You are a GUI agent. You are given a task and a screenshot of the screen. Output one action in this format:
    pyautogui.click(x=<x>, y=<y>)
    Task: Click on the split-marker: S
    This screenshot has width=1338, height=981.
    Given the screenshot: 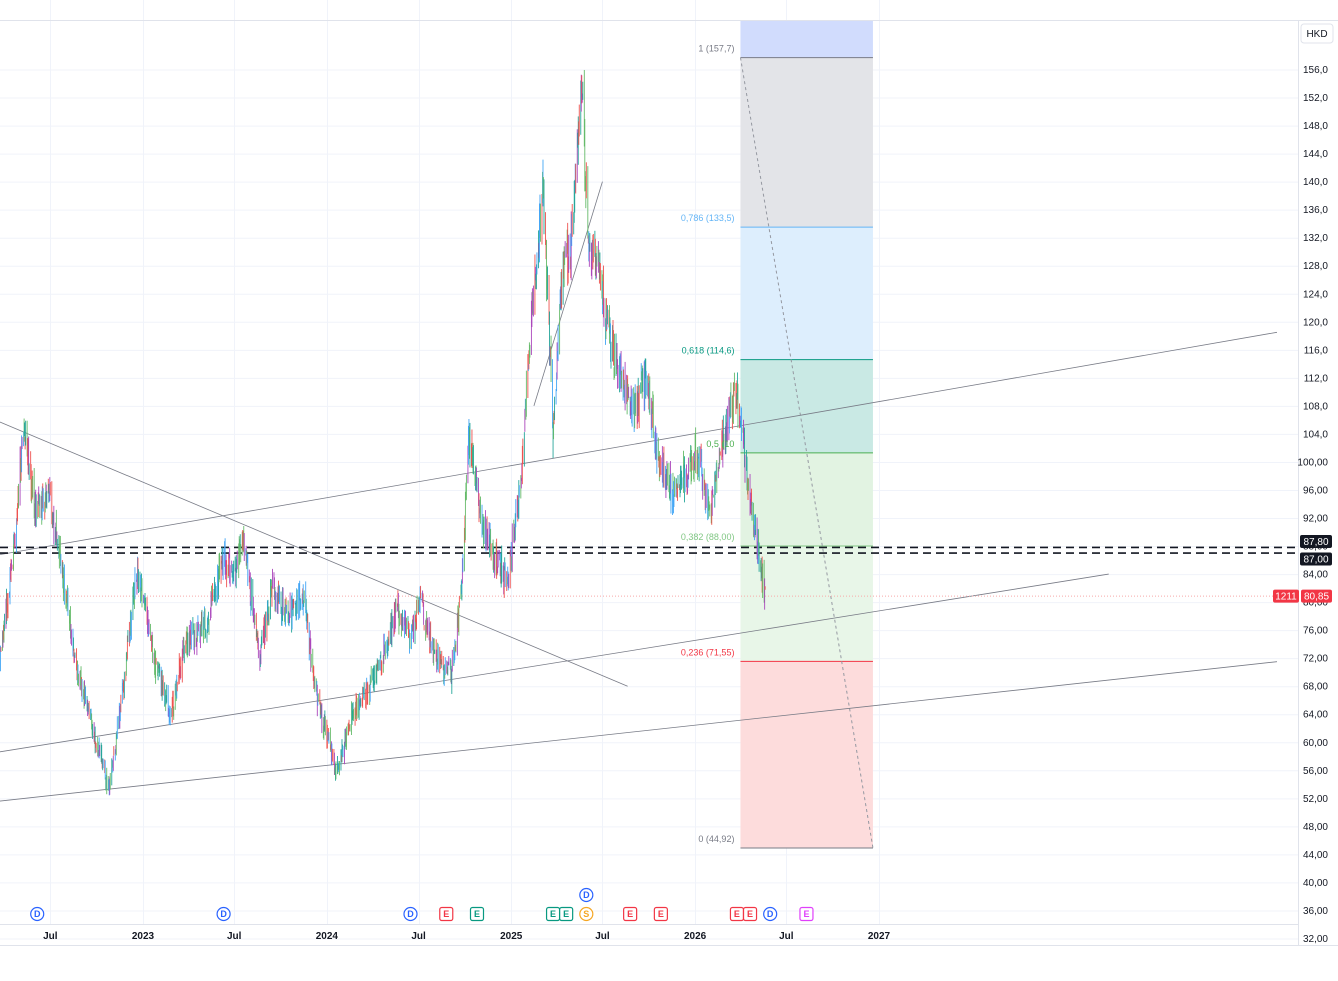 What is the action you would take?
    pyautogui.click(x=586, y=914)
    